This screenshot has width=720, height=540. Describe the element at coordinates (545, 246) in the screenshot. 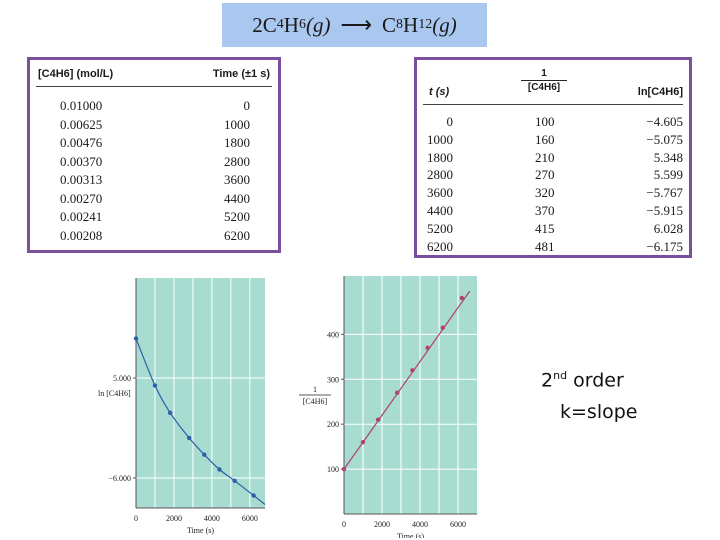

I see `inverse-cell: 481` at that location.